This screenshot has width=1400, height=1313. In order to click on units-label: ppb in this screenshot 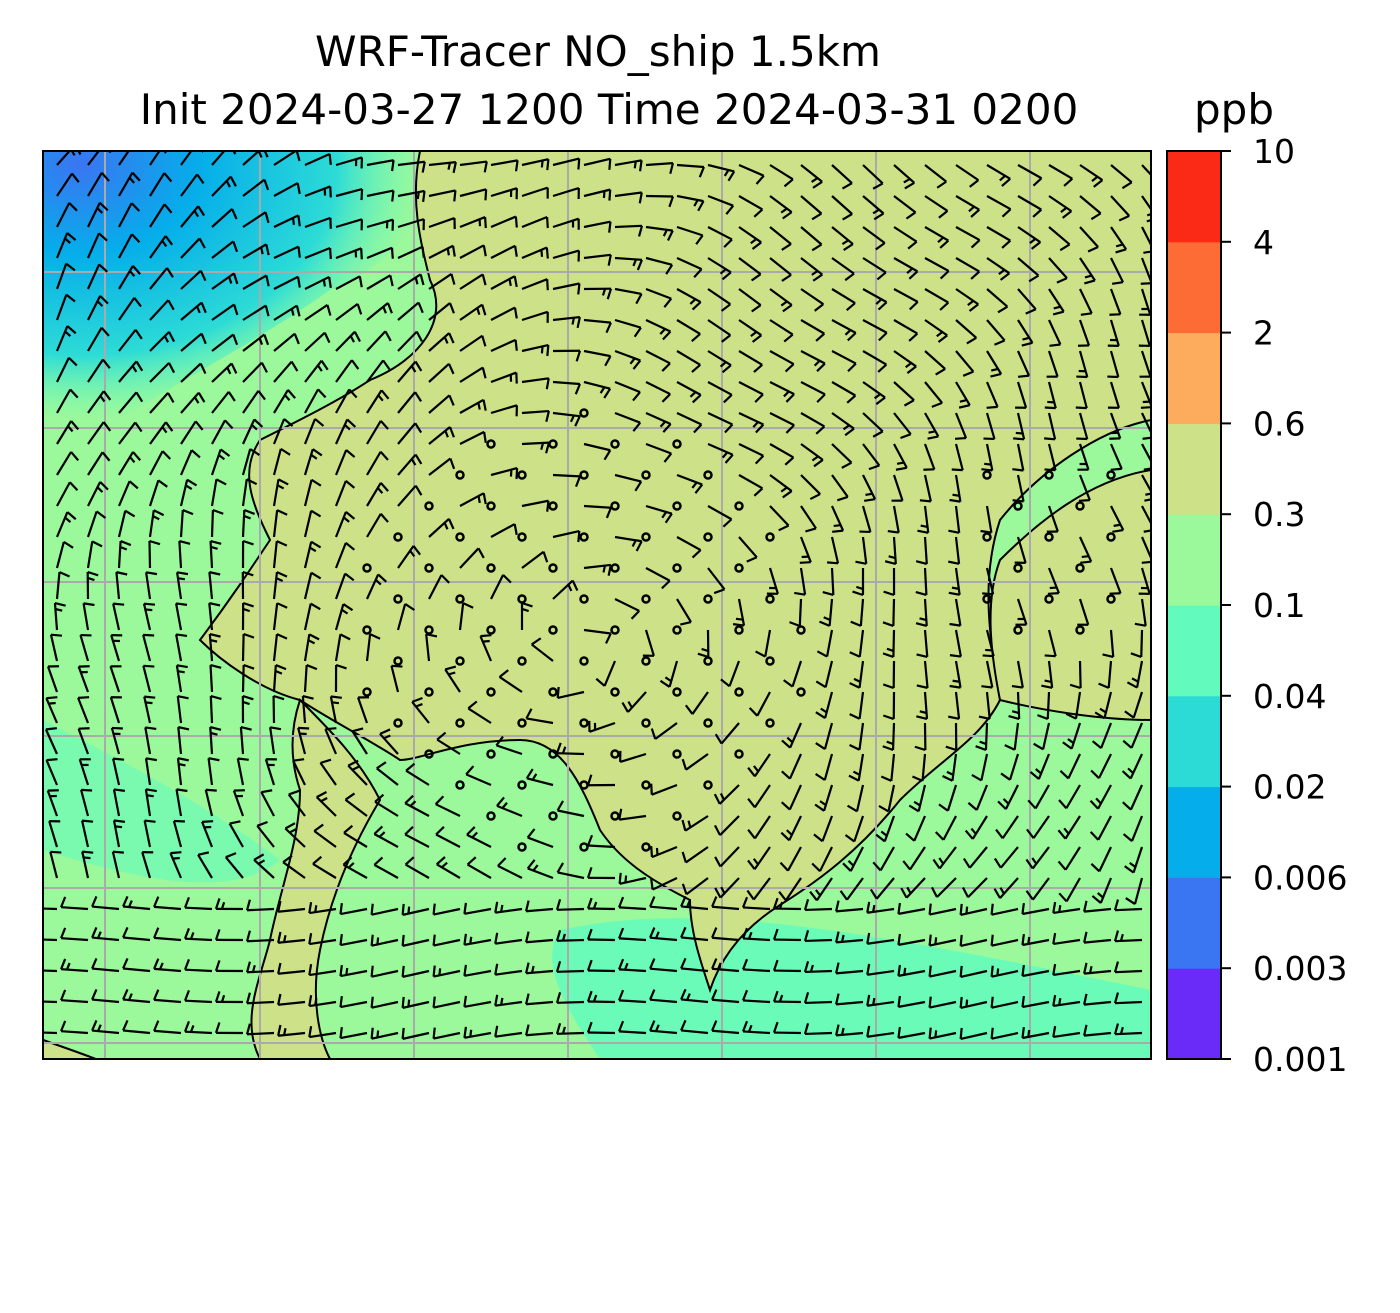, I will do `click(1234, 109)`.